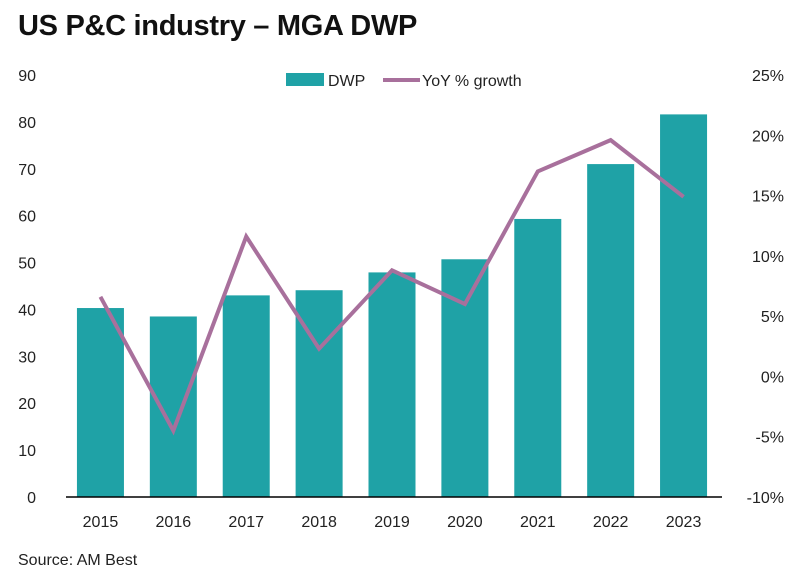 The height and width of the screenshot is (584, 800). What do you see at coordinates (27, 123) in the screenshot?
I see `left-axis-tick-label: 80` at bounding box center [27, 123].